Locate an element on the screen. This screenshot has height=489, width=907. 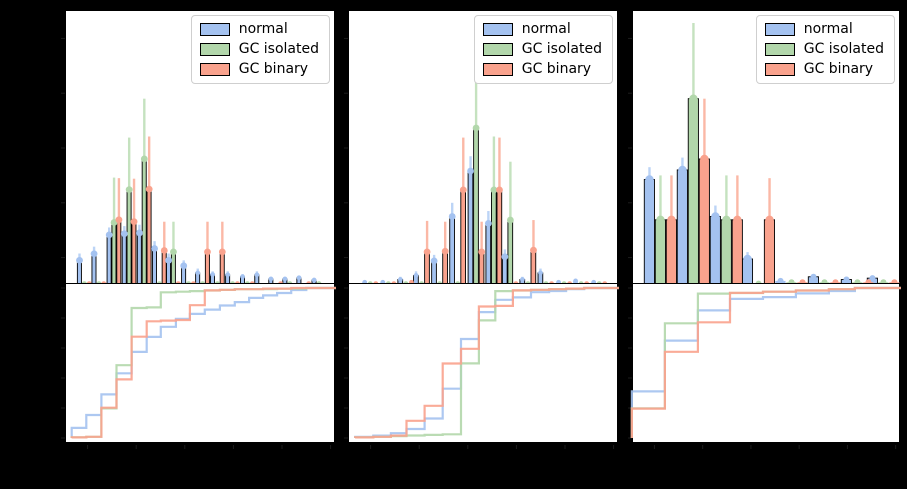
marker-dots is located at coordinates (485, 205).